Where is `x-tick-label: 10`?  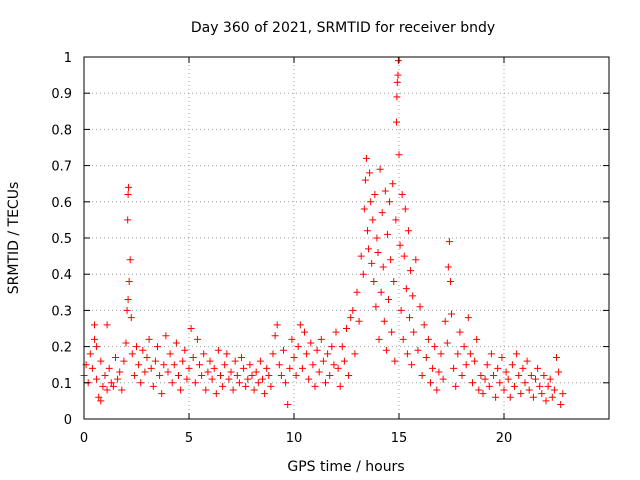 x-tick-label: 10 is located at coordinates (294, 438).